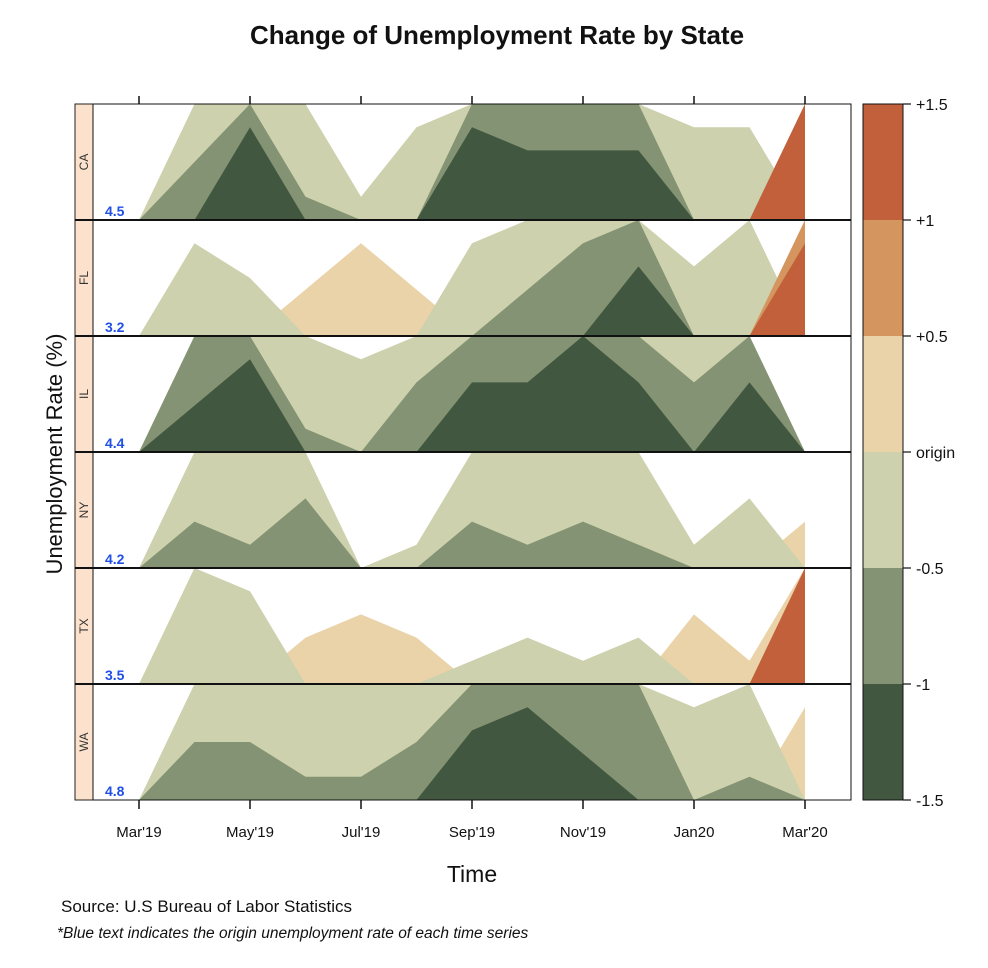 The height and width of the screenshot is (968, 988). What do you see at coordinates (207, 906) in the screenshot?
I see `source-note: Source: U.S Bureau of Labor Statistics` at bounding box center [207, 906].